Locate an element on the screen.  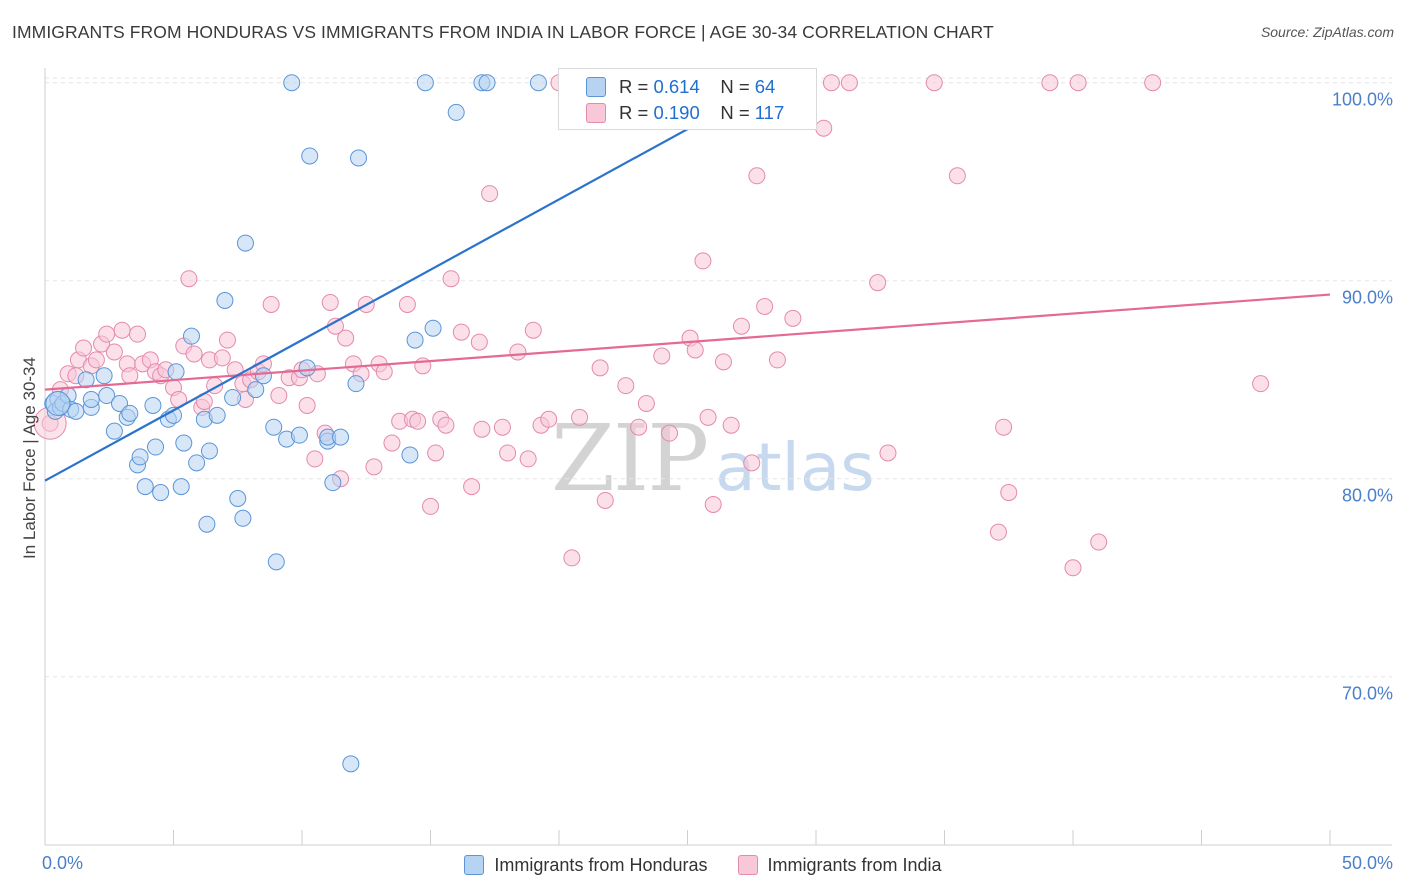
correlation-stats-box: R = 0.614 N = 64 R = 0.190 N = 117 is located at coordinates (687, 99).